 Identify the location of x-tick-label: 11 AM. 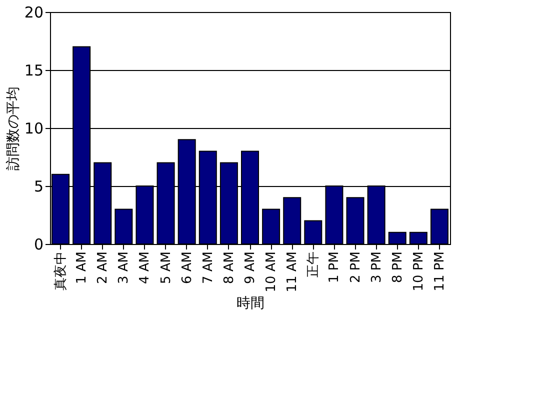
(292, 272).